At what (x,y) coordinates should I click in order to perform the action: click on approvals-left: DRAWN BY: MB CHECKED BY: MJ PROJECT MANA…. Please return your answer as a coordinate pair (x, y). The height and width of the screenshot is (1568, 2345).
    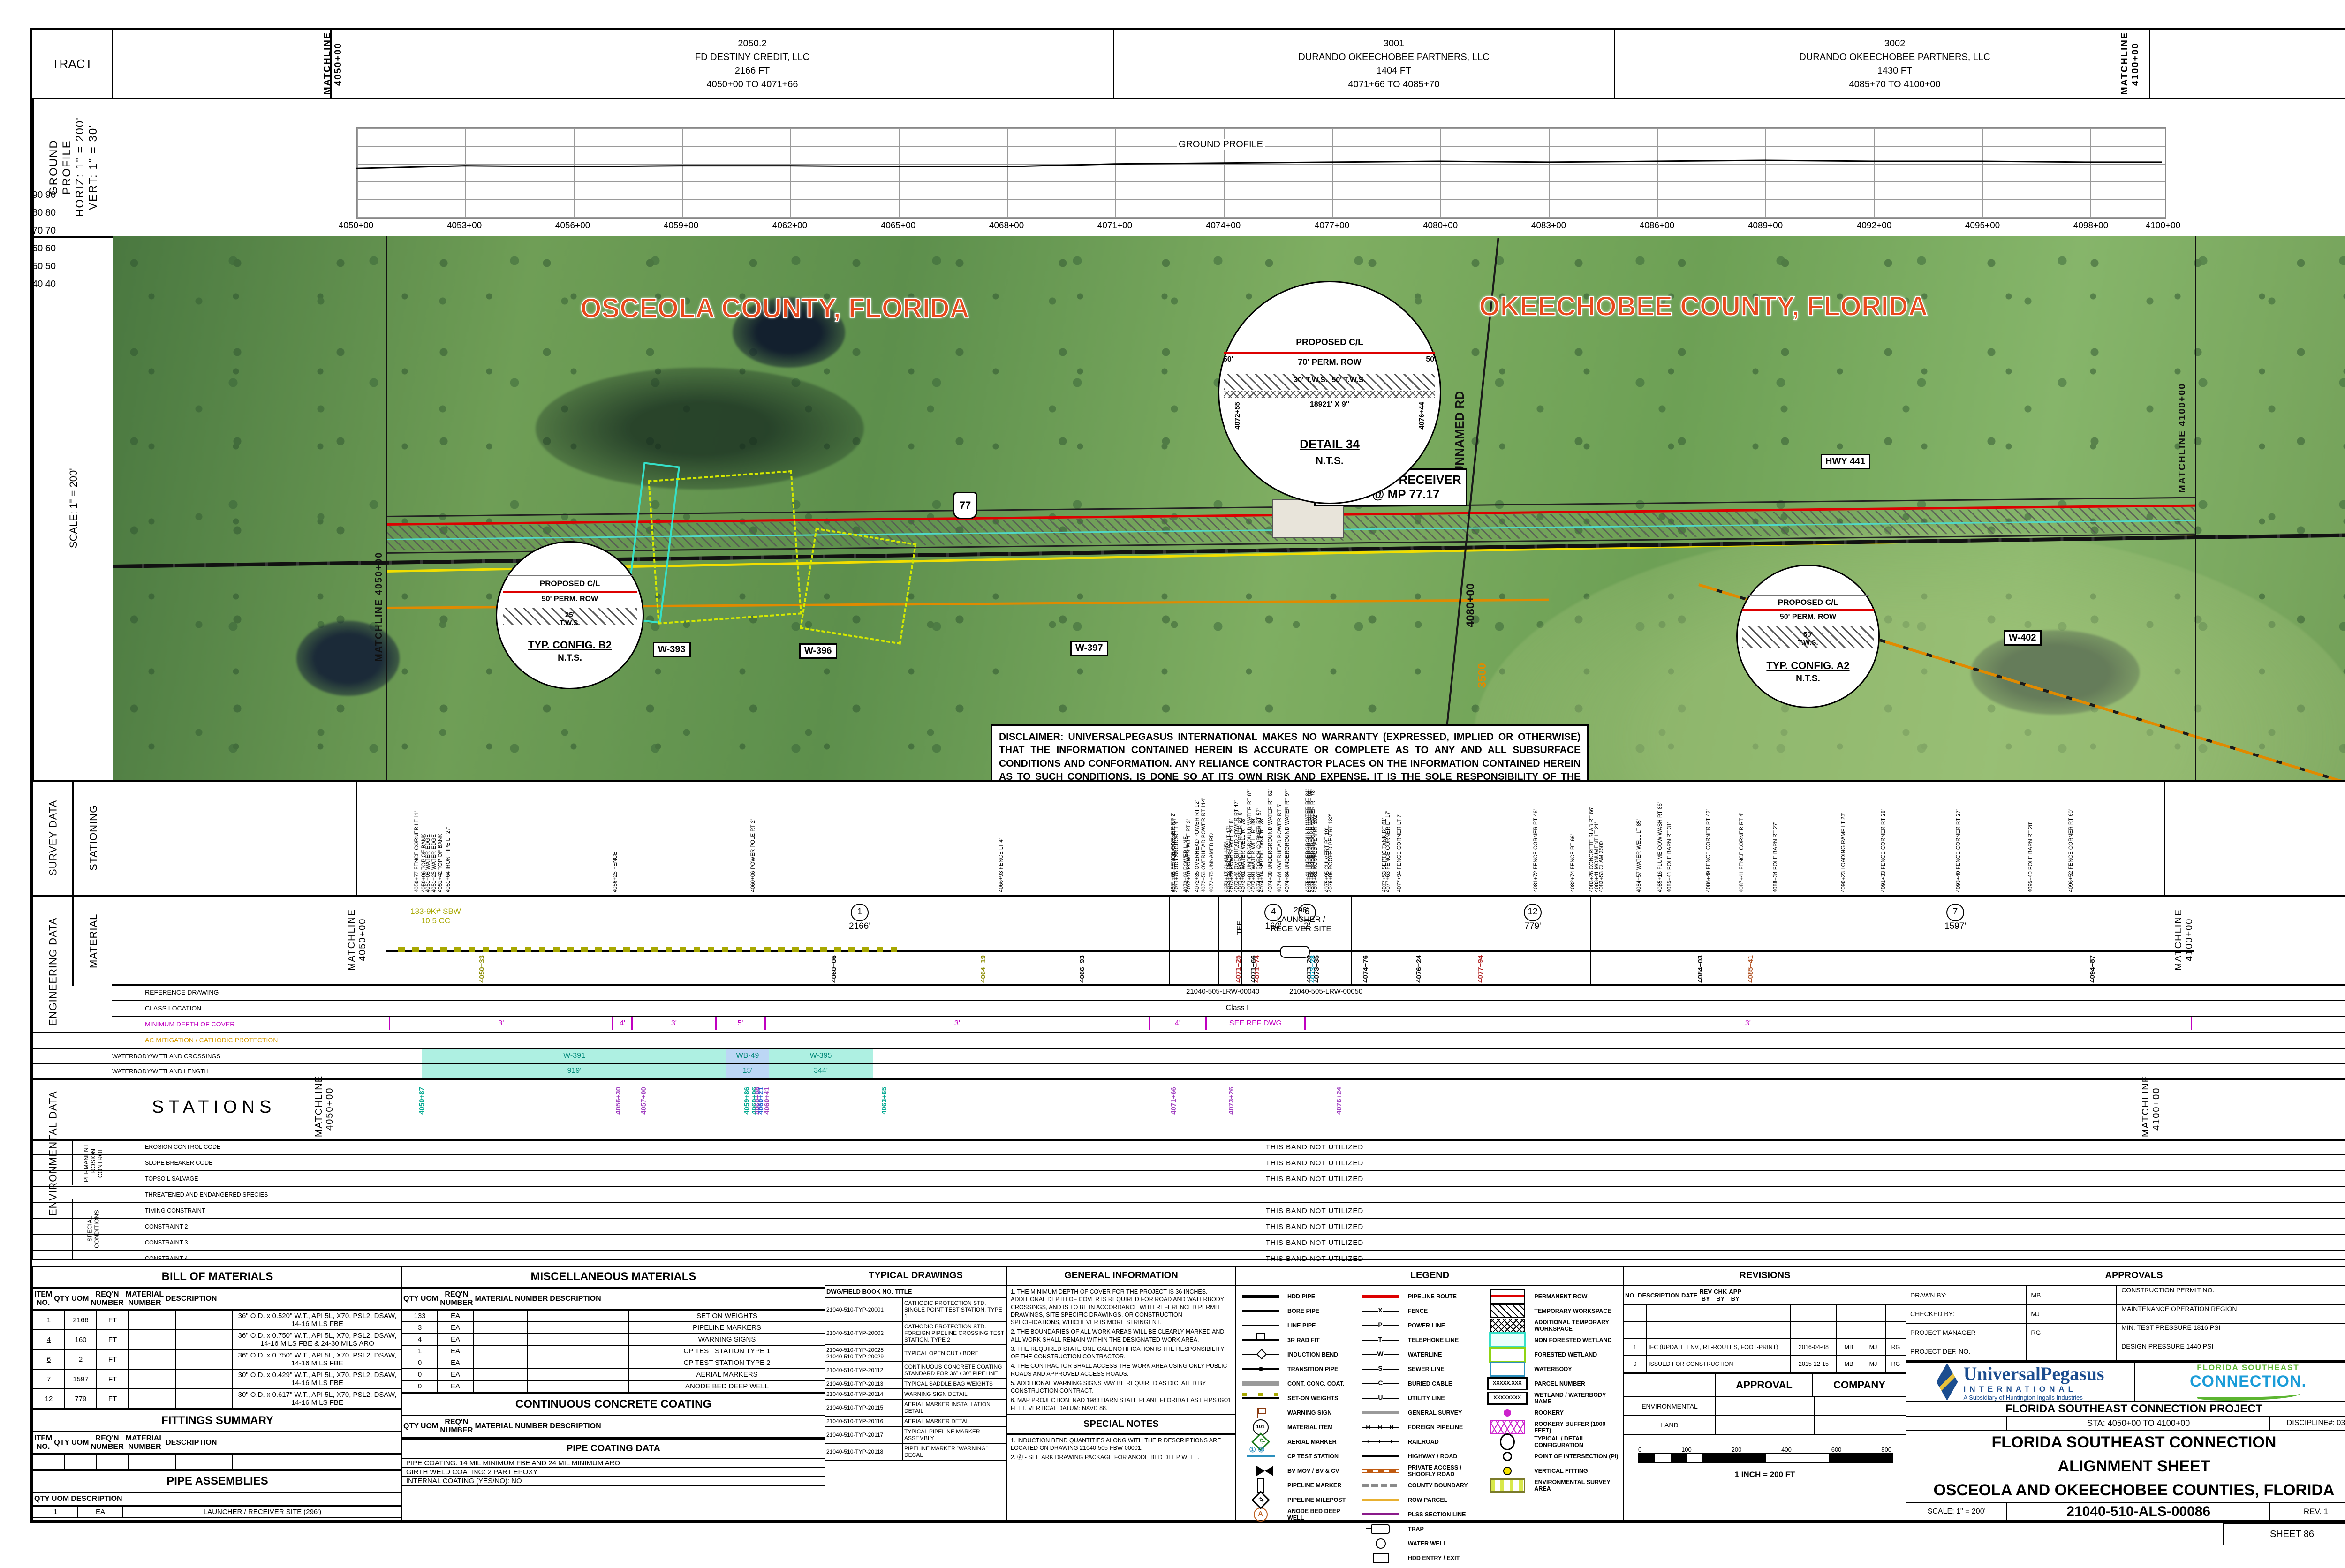
    Looking at the image, I should click on (2011, 1324).